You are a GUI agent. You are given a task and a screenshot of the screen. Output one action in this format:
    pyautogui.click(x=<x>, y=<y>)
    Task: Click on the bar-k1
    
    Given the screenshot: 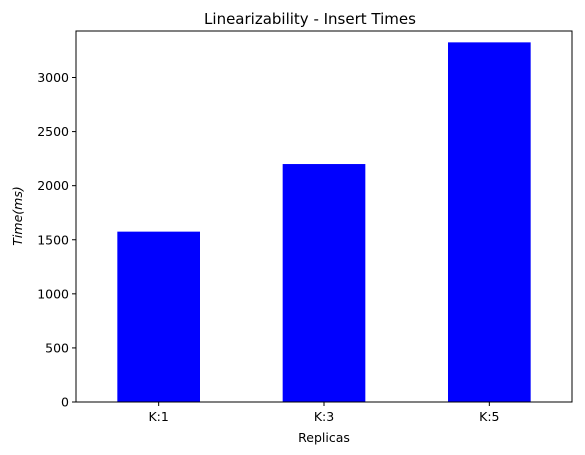 What is the action you would take?
    pyautogui.click(x=158, y=317)
    